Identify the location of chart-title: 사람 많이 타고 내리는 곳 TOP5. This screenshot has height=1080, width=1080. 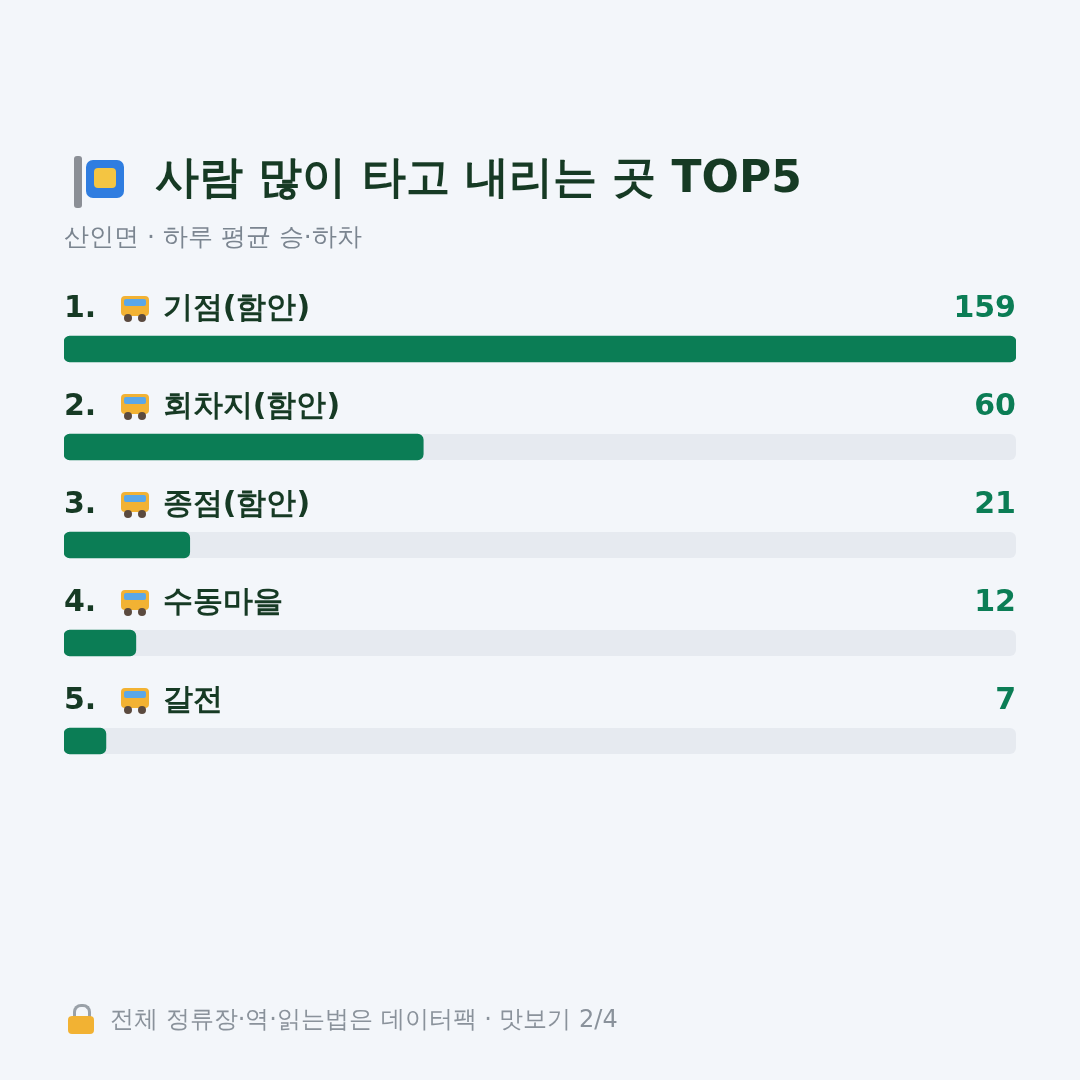
(478, 177).